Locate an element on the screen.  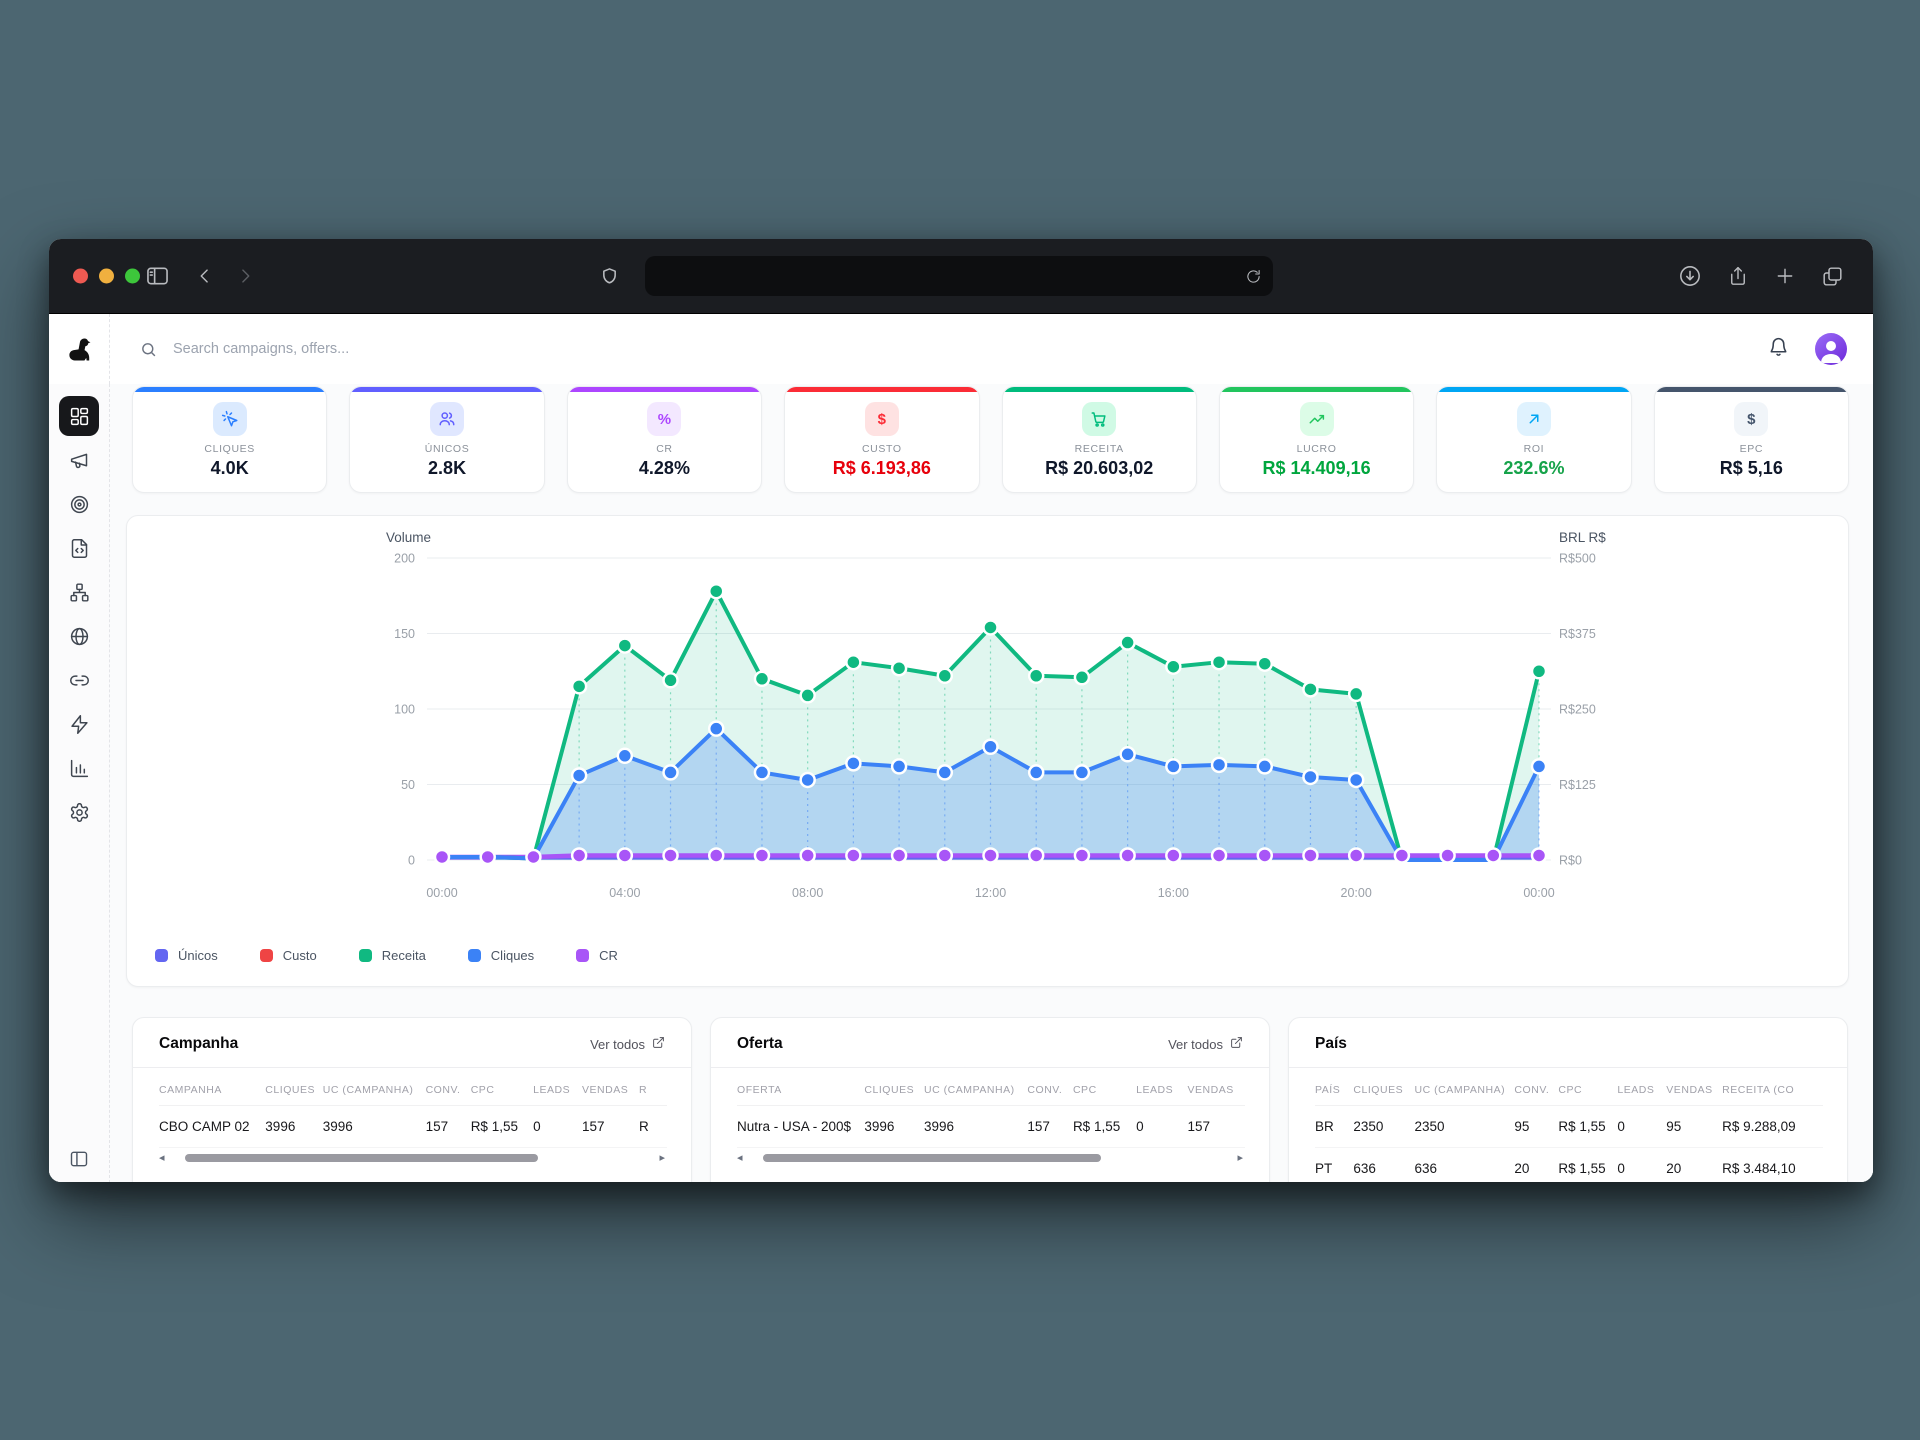
reports-icon is located at coordinates (79, 768).